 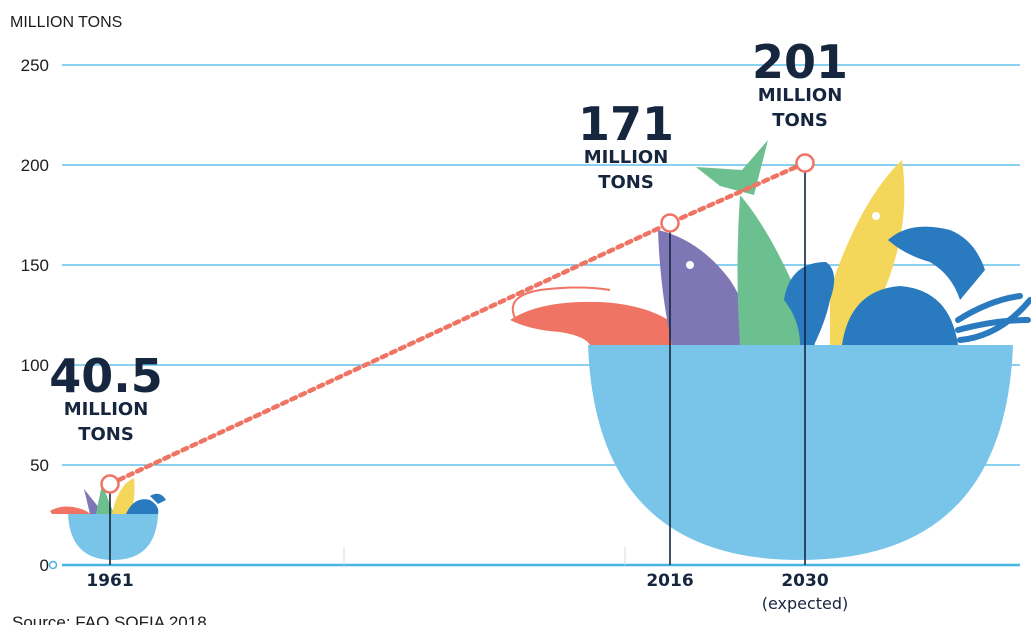 What do you see at coordinates (39, 465) in the screenshot?
I see `y-tick-label: 50` at bounding box center [39, 465].